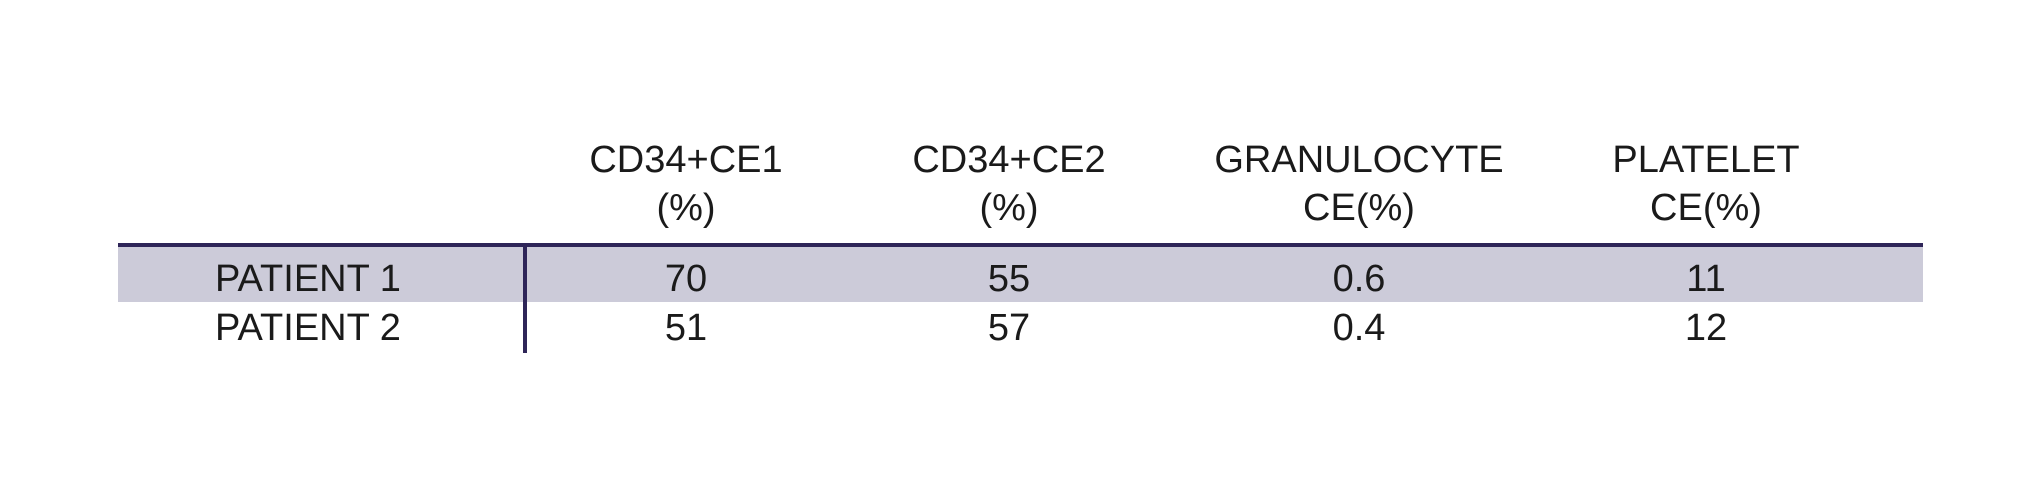  What do you see at coordinates (525, 299) in the screenshot?
I see `label-divider` at bounding box center [525, 299].